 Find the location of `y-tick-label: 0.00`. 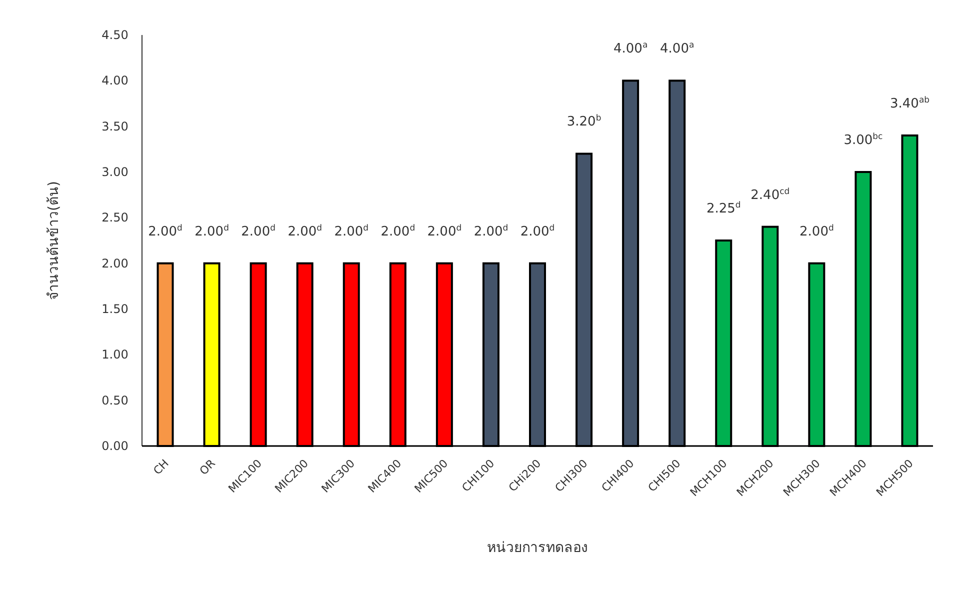

y-tick-label: 0.00 is located at coordinates (115, 446).